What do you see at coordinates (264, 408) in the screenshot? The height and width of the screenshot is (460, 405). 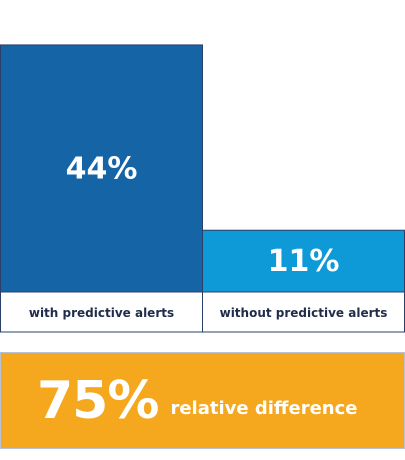 I see `relative-difference-label: relative difference` at bounding box center [264, 408].